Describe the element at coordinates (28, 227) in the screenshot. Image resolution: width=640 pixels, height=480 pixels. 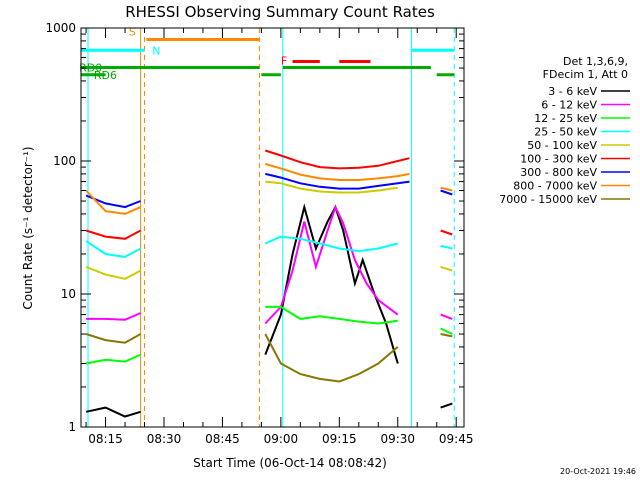
I see `y-axis-label: Count Rate (s⁻¹ detector⁻¹)` at that location.